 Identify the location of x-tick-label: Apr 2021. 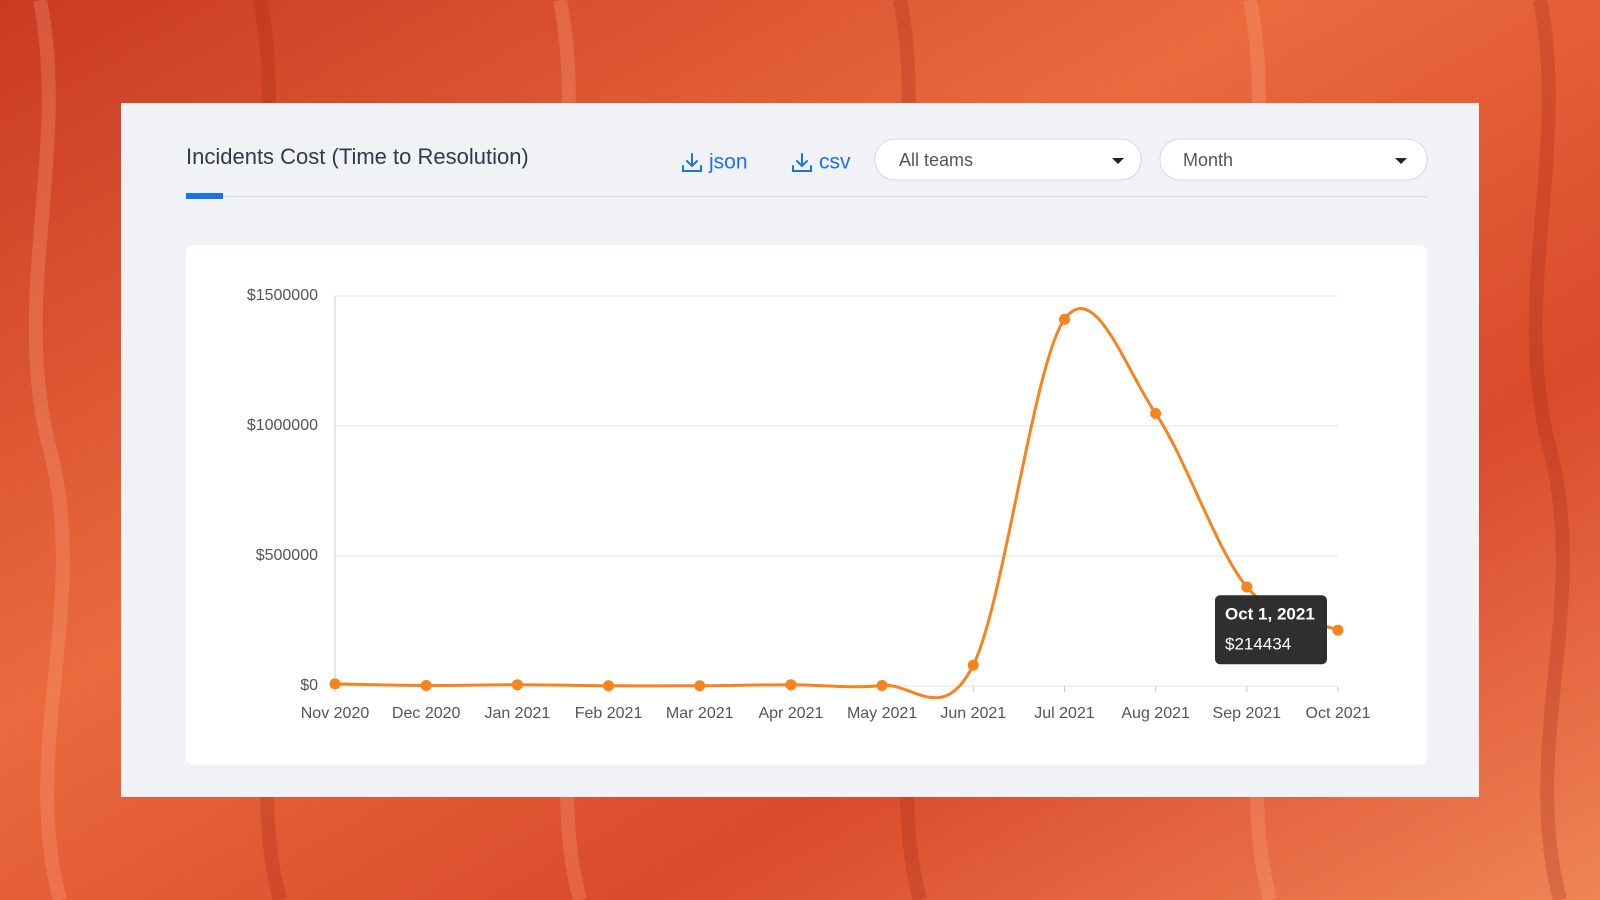
(790, 713).